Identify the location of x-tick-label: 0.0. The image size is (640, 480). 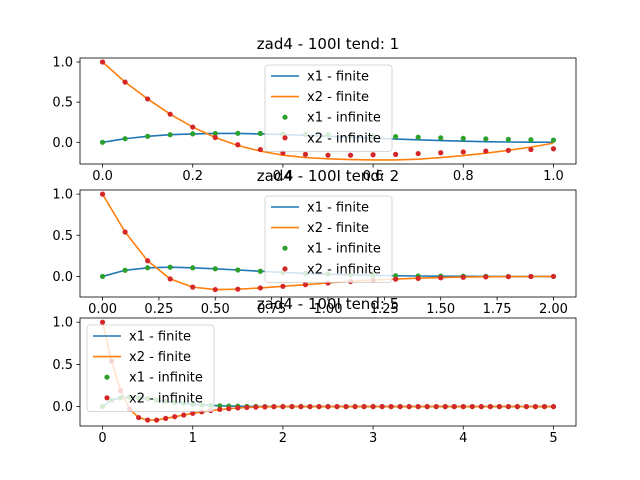
(102, 176).